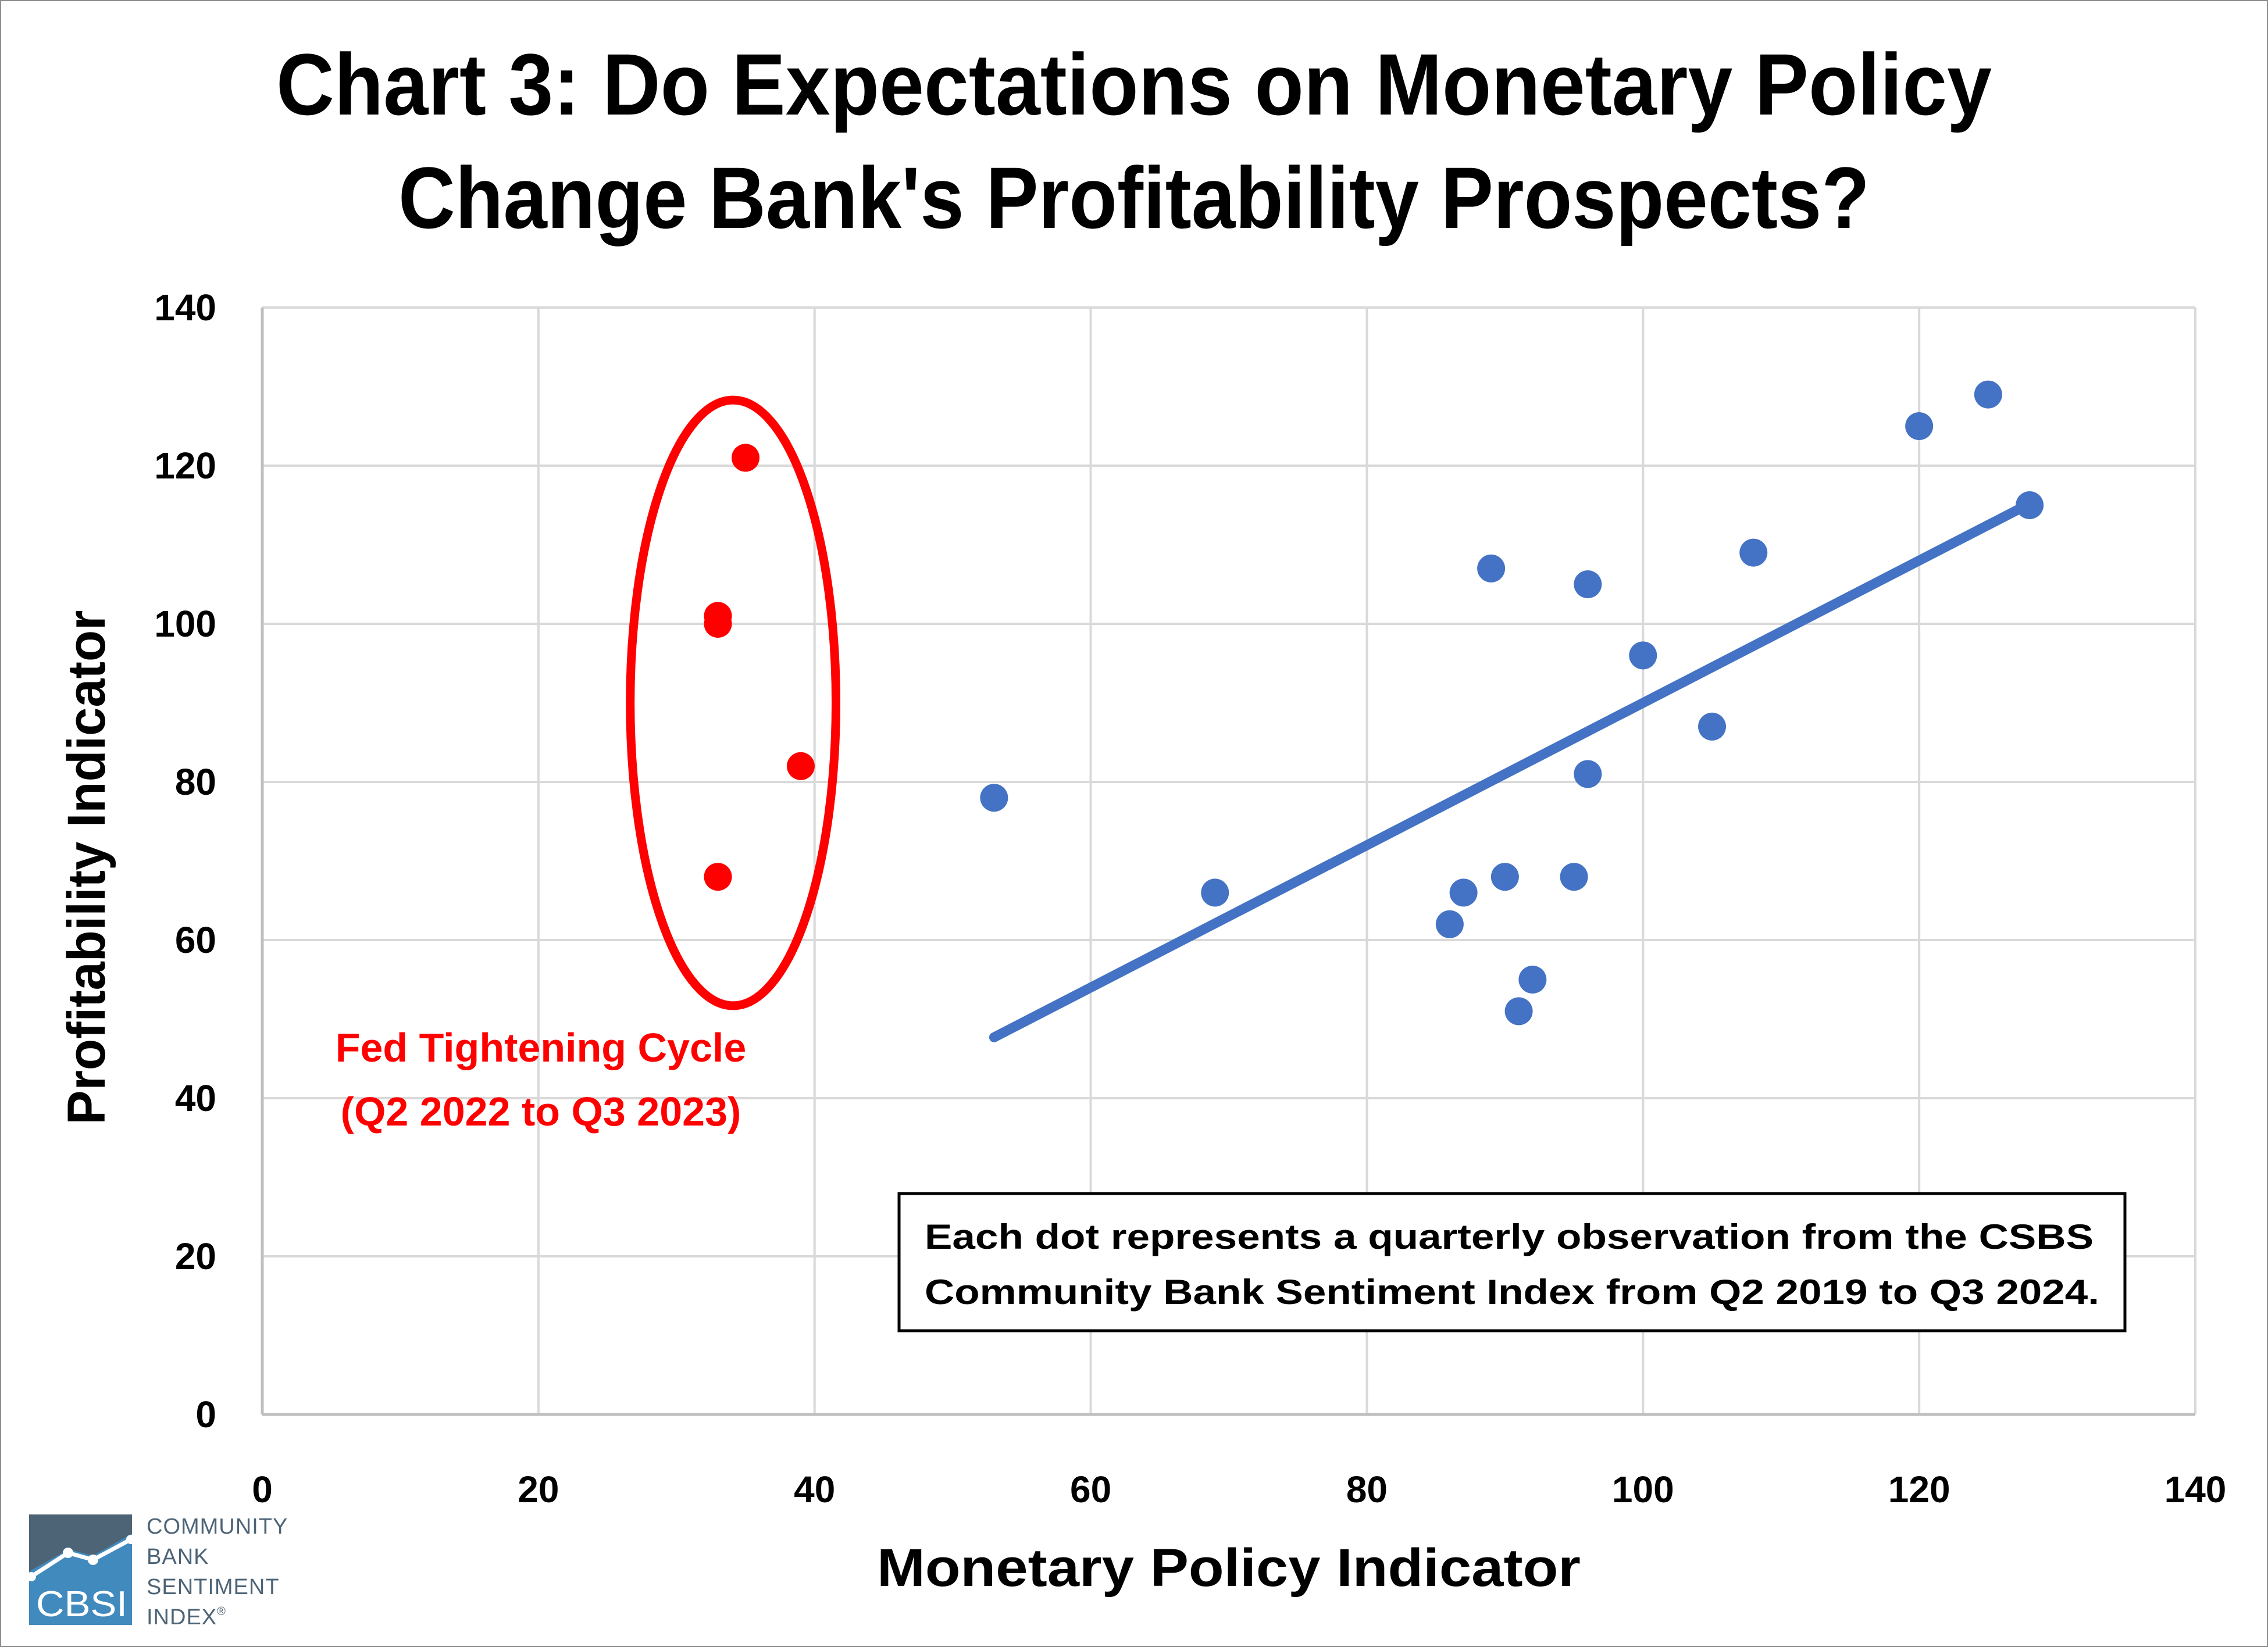  What do you see at coordinates (538, 1489) in the screenshot?
I see `x-tick-label-20: 20` at bounding box center [538, 1489].